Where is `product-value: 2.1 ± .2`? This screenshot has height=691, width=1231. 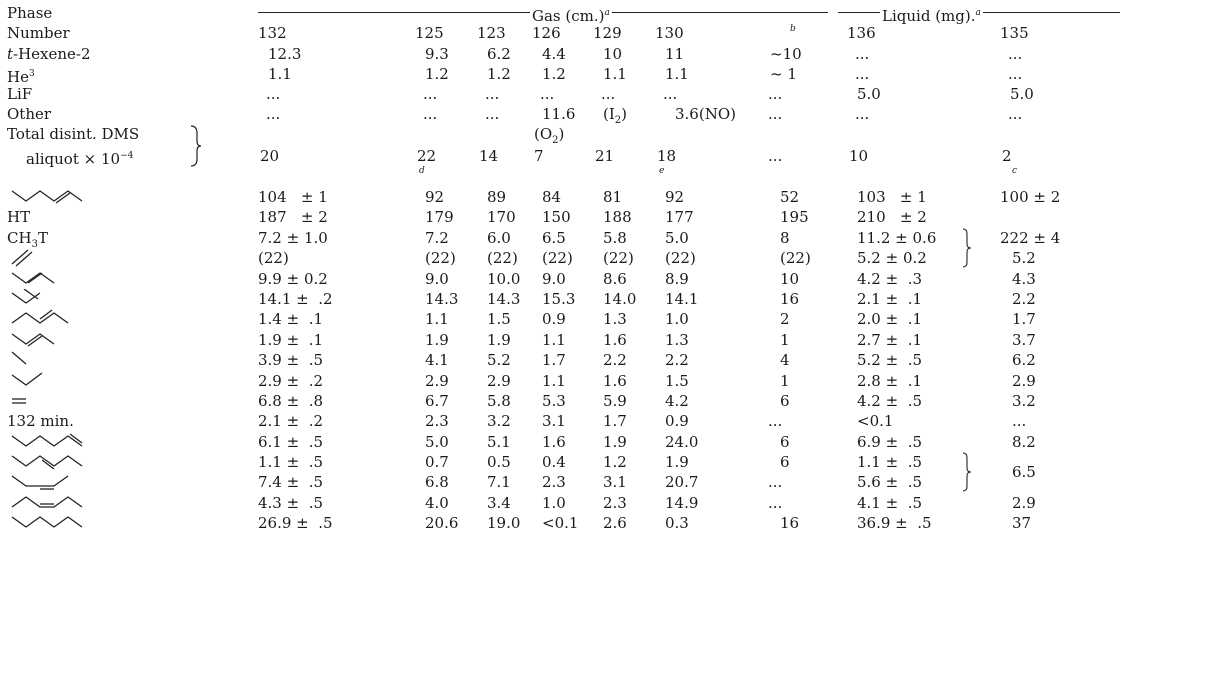
product-value: 2.1 ± .2 is located at coordinates (291, 421).